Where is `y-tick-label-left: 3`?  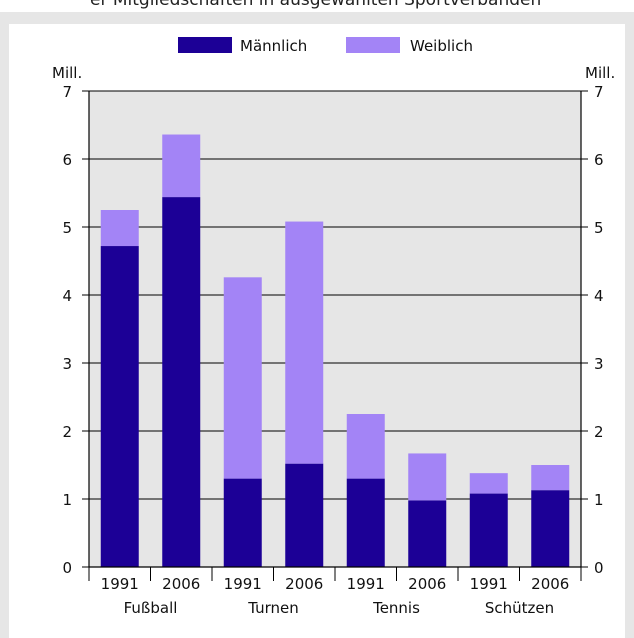
y-tick-label-left: 3 is located at coordinates (67, 364).